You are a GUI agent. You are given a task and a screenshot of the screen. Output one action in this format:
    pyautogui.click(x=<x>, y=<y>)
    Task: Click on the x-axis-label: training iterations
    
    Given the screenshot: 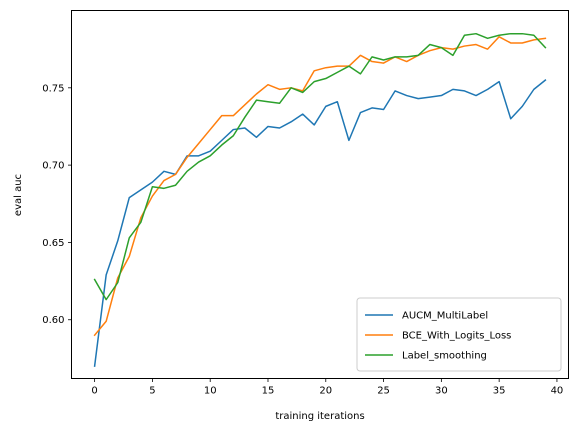 What is the action you would take?
    pyautogui.click(x=319, y=416)
    